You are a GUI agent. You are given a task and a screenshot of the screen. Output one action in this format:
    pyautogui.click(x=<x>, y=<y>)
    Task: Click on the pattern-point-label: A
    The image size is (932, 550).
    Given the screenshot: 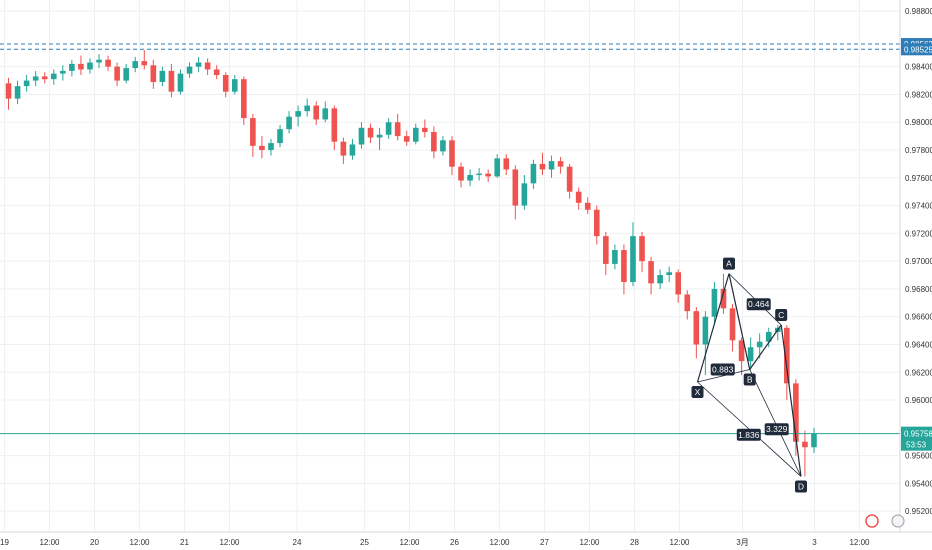 What is the action you would take?
    pyautogui.click(x=729, y=264)
    